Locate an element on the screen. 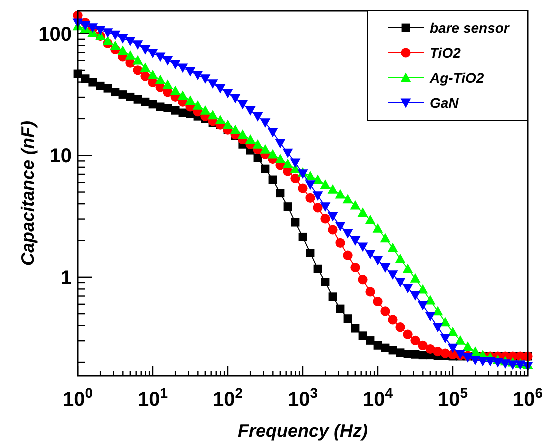 The width and height of the screenshot is (548, 441). x-axis-title: Frequency (Hz) is located at coordinates (303, 431).